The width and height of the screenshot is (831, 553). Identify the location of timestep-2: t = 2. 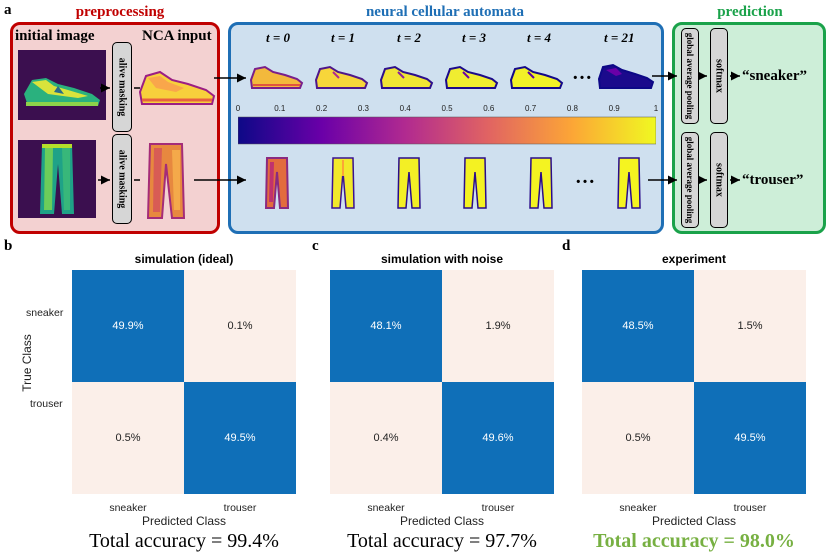
(409, 37).